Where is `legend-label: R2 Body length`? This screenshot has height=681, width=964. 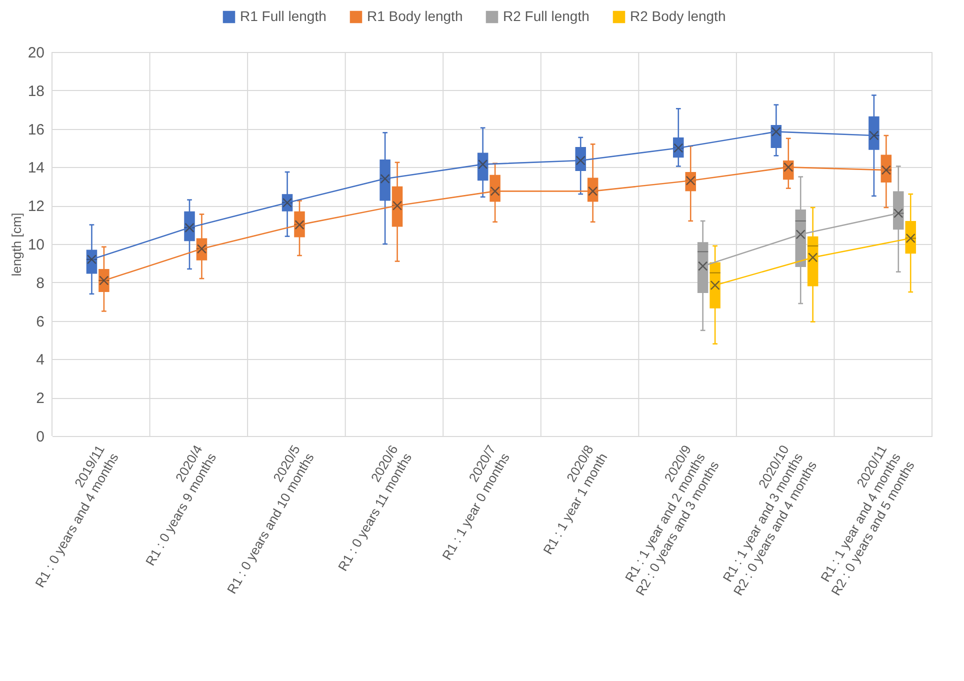
legend-label: R2 Body length is located at coordinates (678, 16).